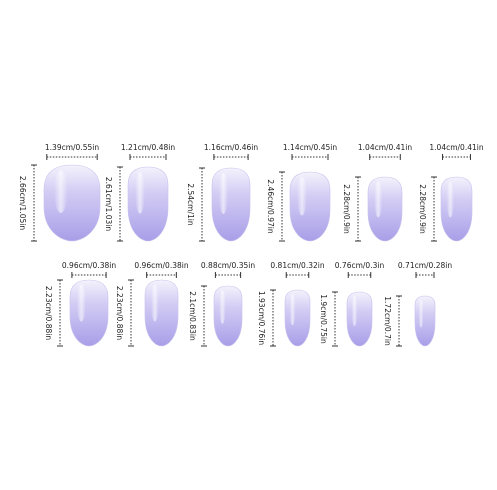 The width and height of the screenshot is (497, 490). What do you see at coordinates (425, 265) in the screenshot?
I see `width-label: 0.71cm/0.28in` at bounding box center [425, 265].